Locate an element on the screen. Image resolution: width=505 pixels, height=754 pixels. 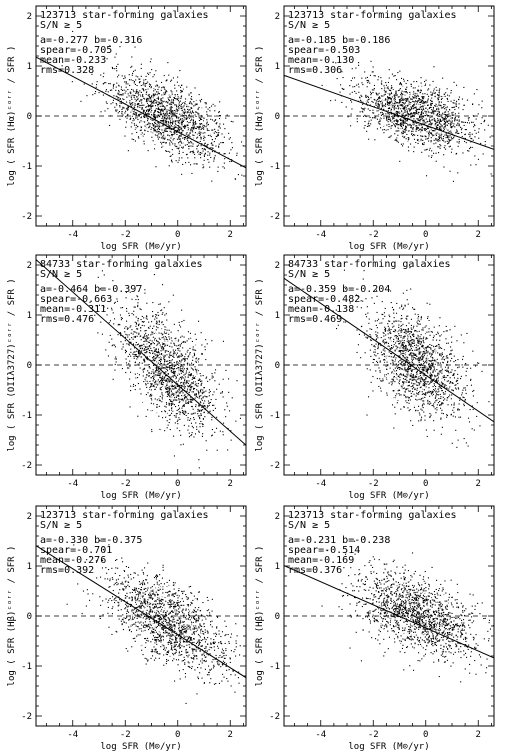
x-tick-label: 2 is located at coordinates (478, 235).